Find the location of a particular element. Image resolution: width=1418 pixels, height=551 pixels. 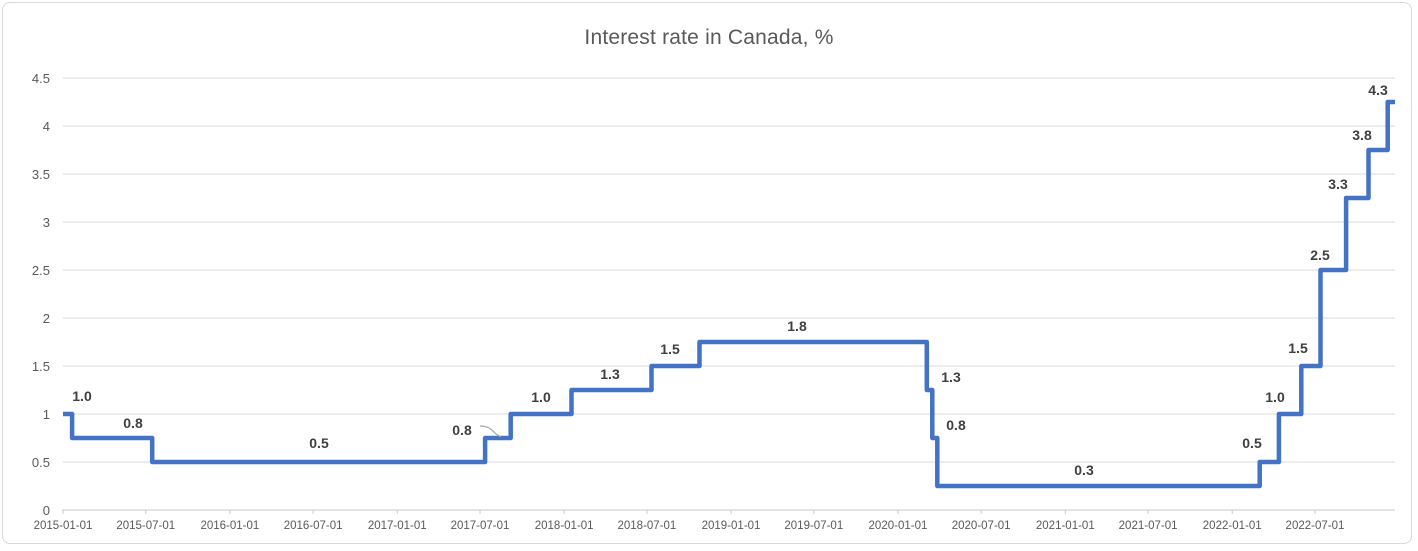

data-label: 2.5 is located at coordinates (1320, 255).